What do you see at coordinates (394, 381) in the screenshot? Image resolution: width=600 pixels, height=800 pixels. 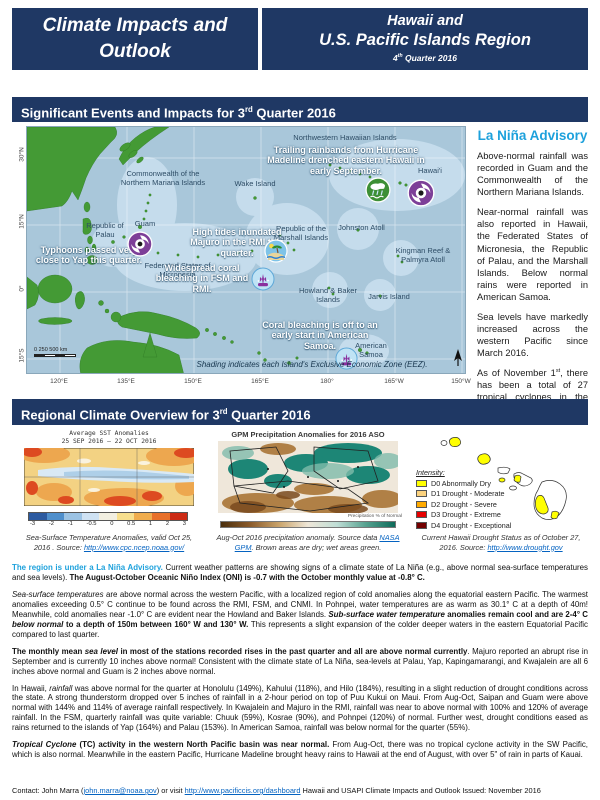 I see `lon-tick: 165°W` at bounding box center [394, 381].